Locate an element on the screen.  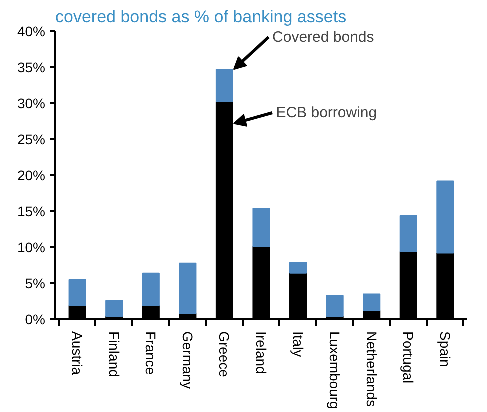
x-tick-label: Ireland is located at coordinates (262, 353).